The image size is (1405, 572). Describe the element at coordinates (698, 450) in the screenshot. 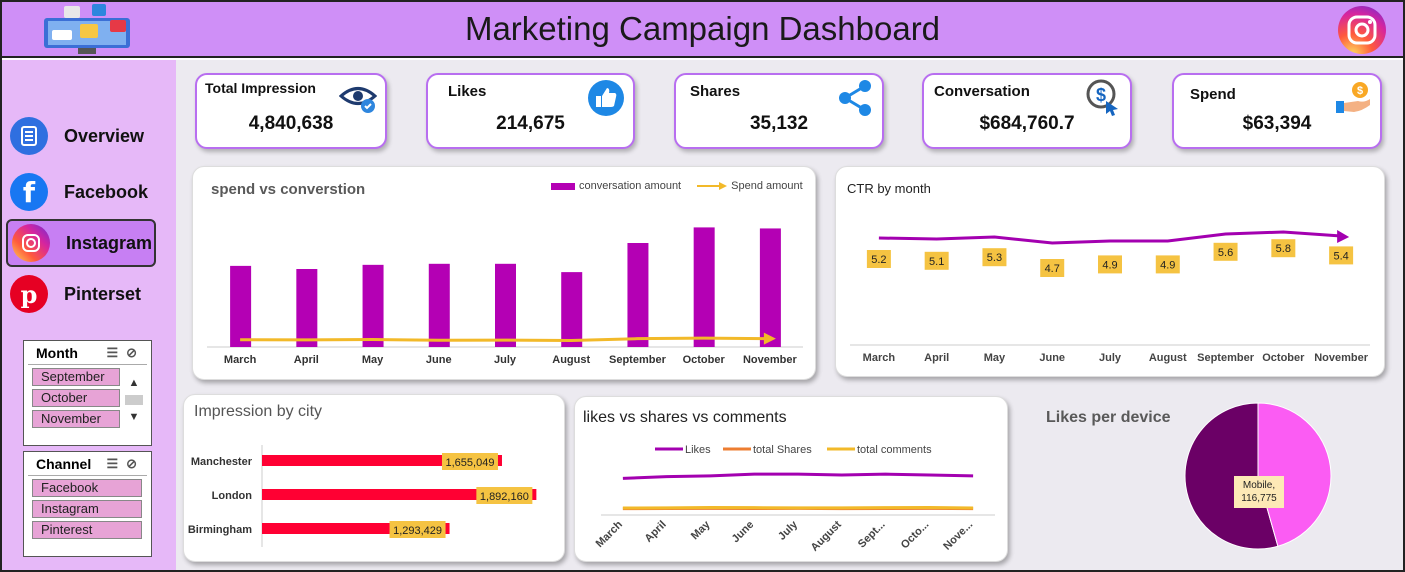

I see `legend-label: Likes` at that location.